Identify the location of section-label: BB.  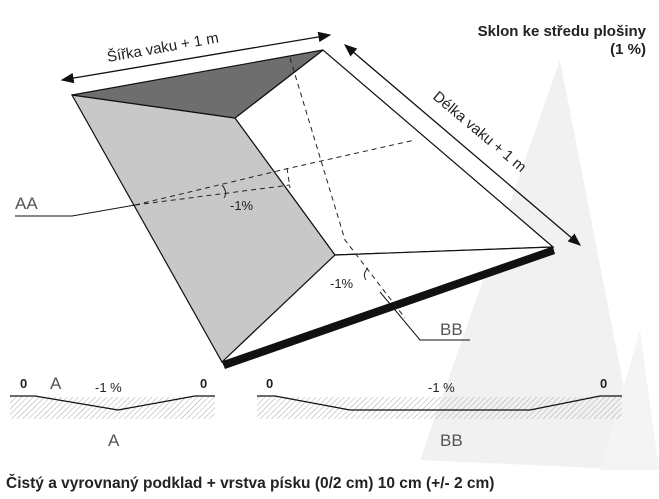
(451, 329).